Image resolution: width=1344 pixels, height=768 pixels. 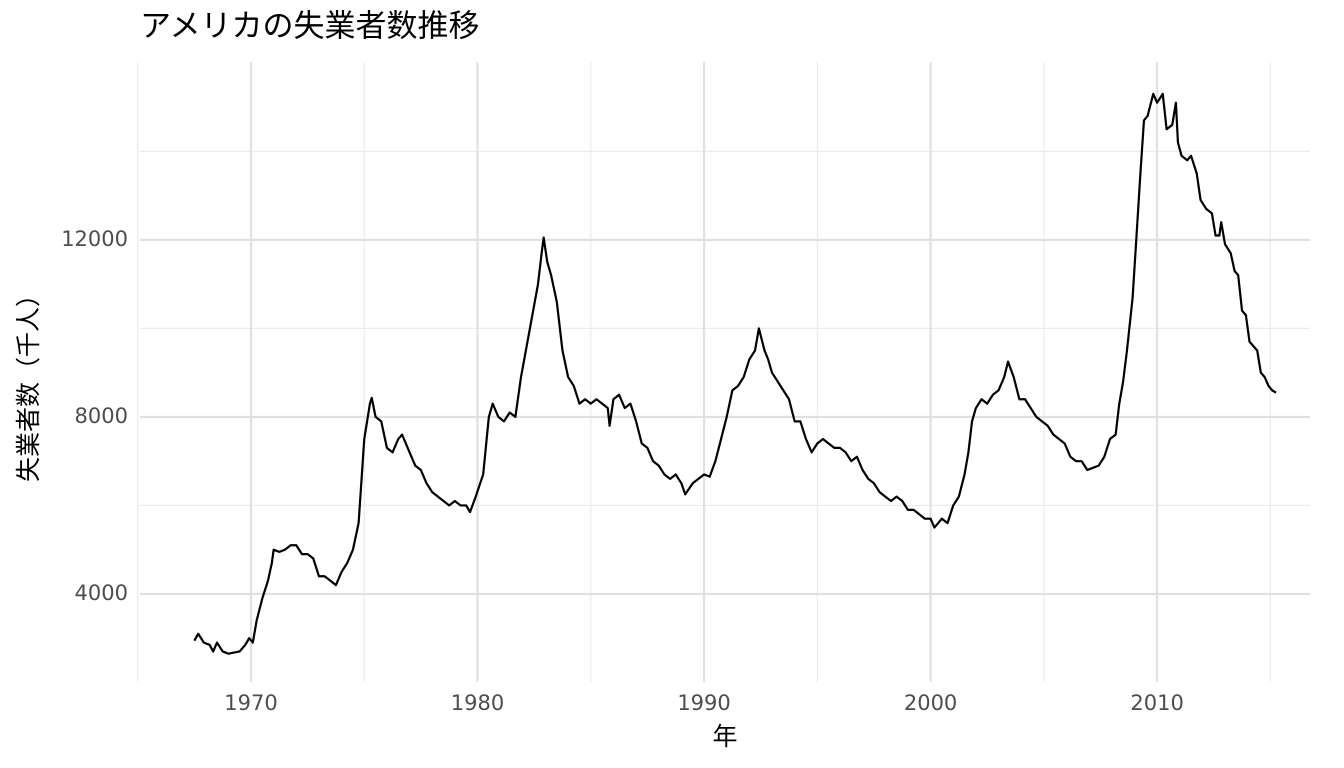 What do you see at coordinates (477, 703) in the screenshot?
I see `x-tick-label: 1980` at bounding box center [477, 703].